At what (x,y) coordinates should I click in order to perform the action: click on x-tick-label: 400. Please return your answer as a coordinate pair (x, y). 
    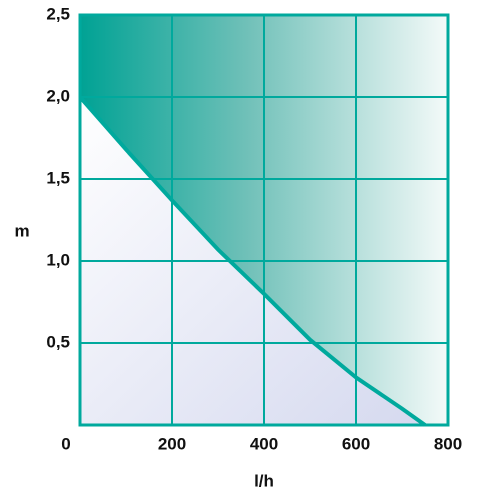
    Looking at the image, I should click on (264, 443).